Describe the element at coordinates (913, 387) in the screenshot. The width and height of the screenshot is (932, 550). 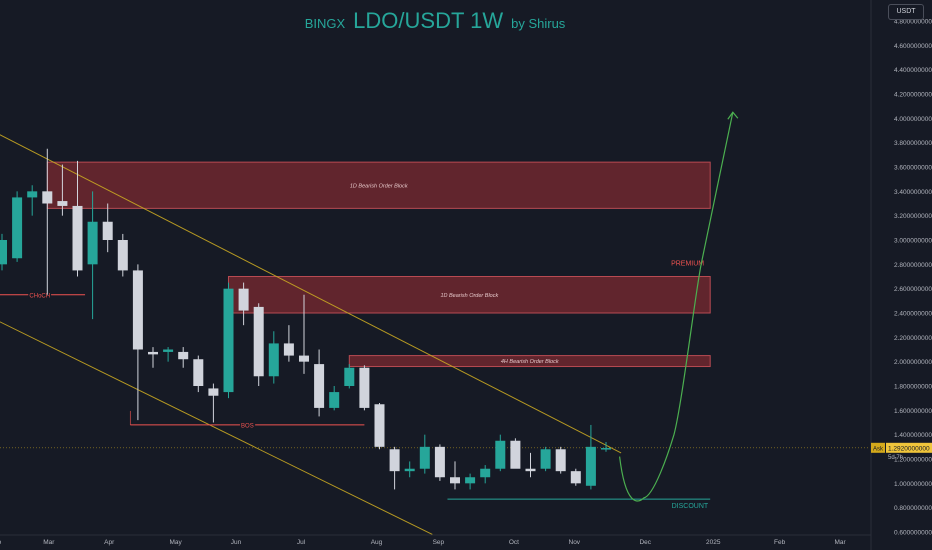
I see `y-tick-label: 1.8000000000` at that location.